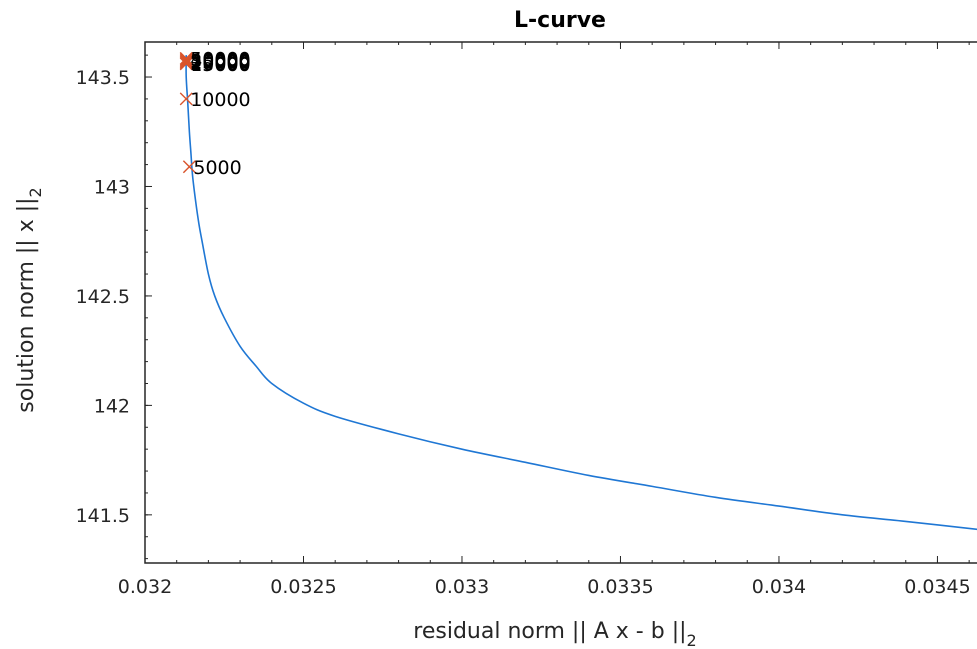 The image size is (977, 649). What do you see at coordinates (692, 640) in the screenshot?
I see `x-axis-title-sub: 2` at bounding box center [692, 640].